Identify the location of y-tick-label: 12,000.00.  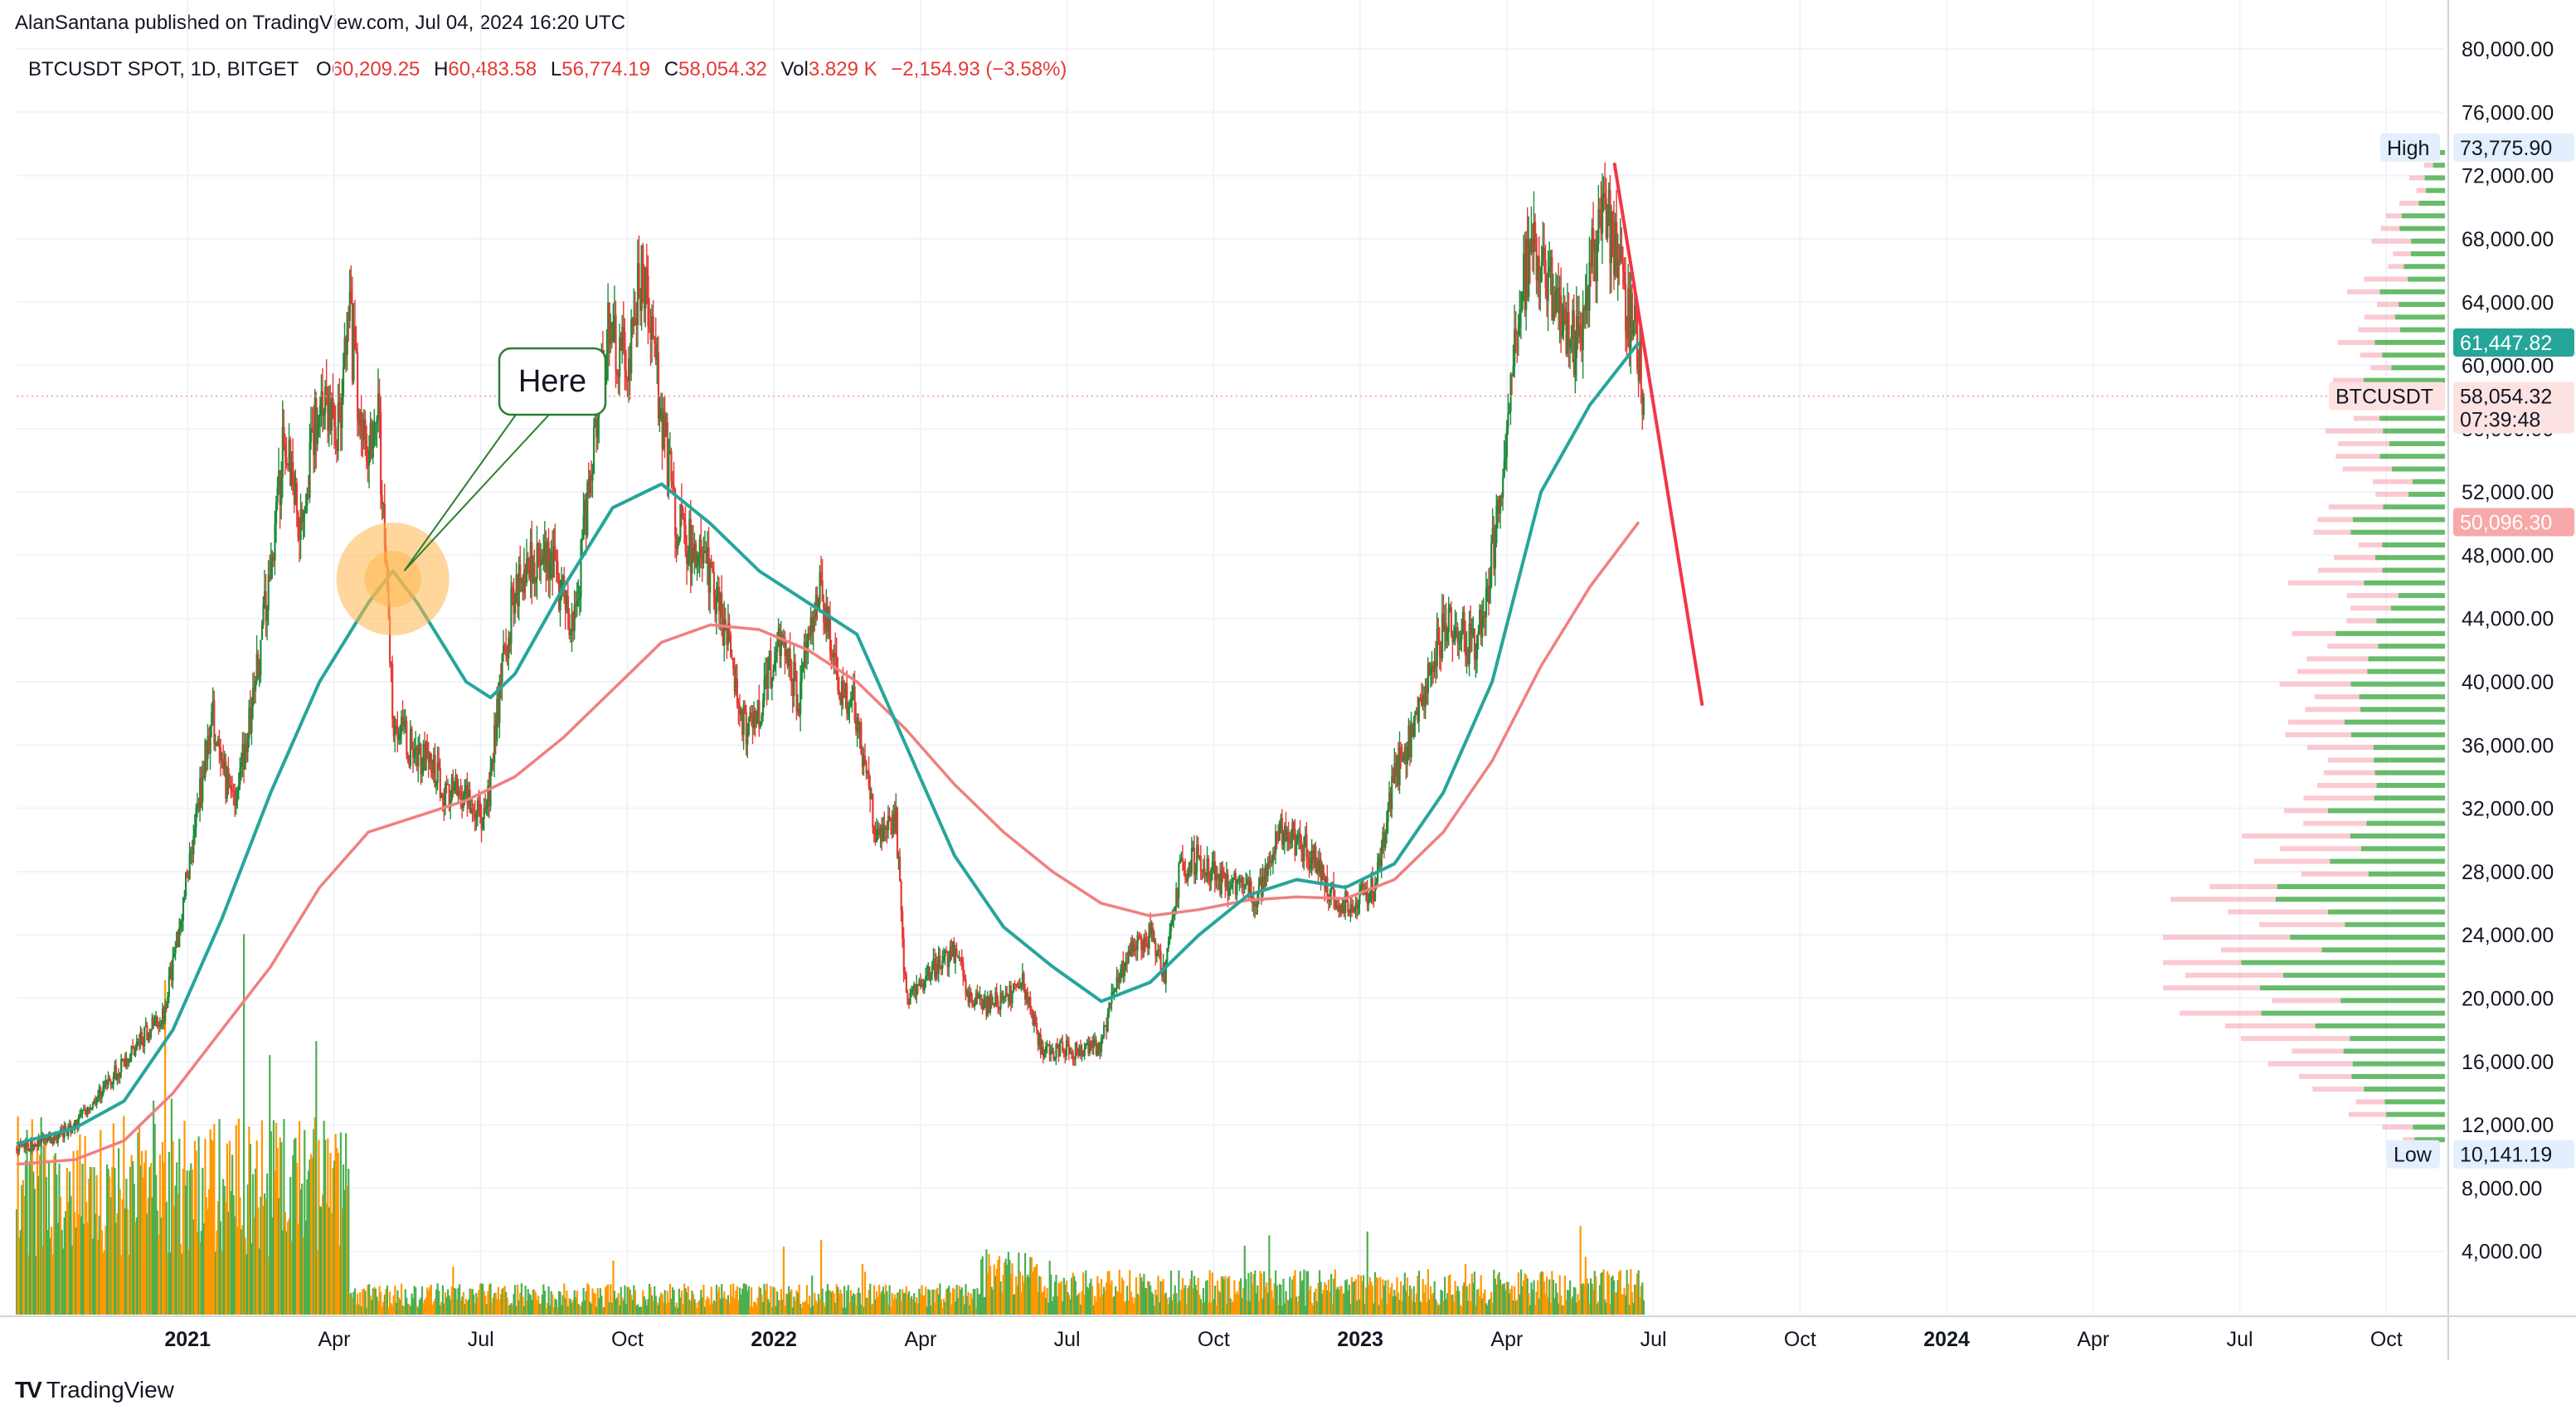
(2508, 1125).